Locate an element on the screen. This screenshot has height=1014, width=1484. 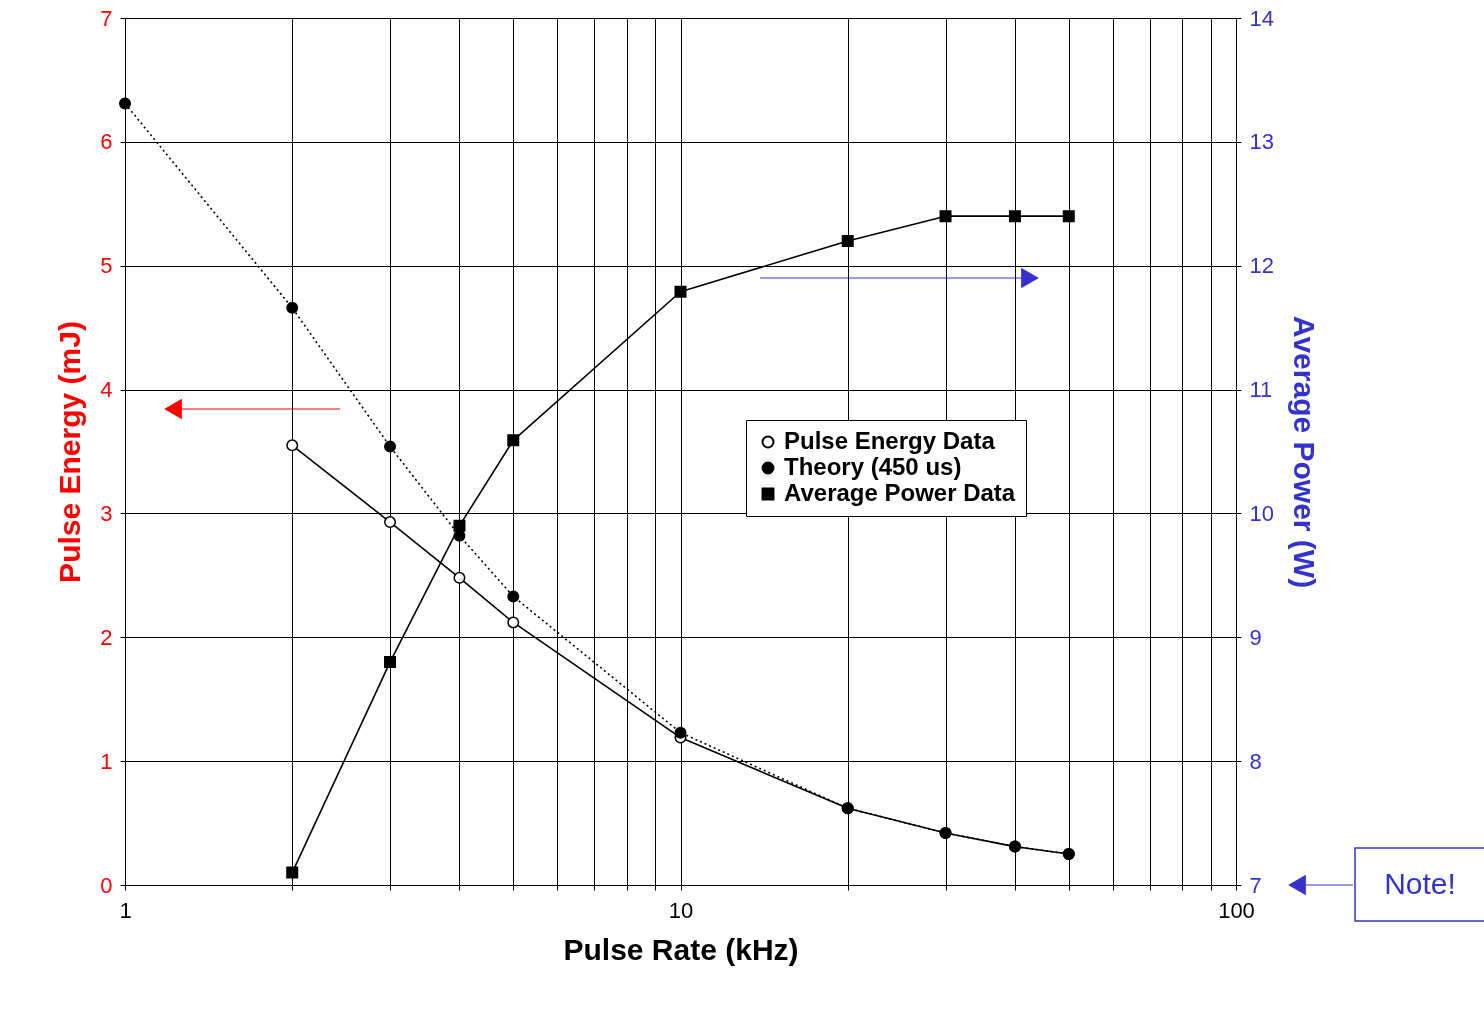
y-tick-label: 7 is located at coordinates (106, 18).